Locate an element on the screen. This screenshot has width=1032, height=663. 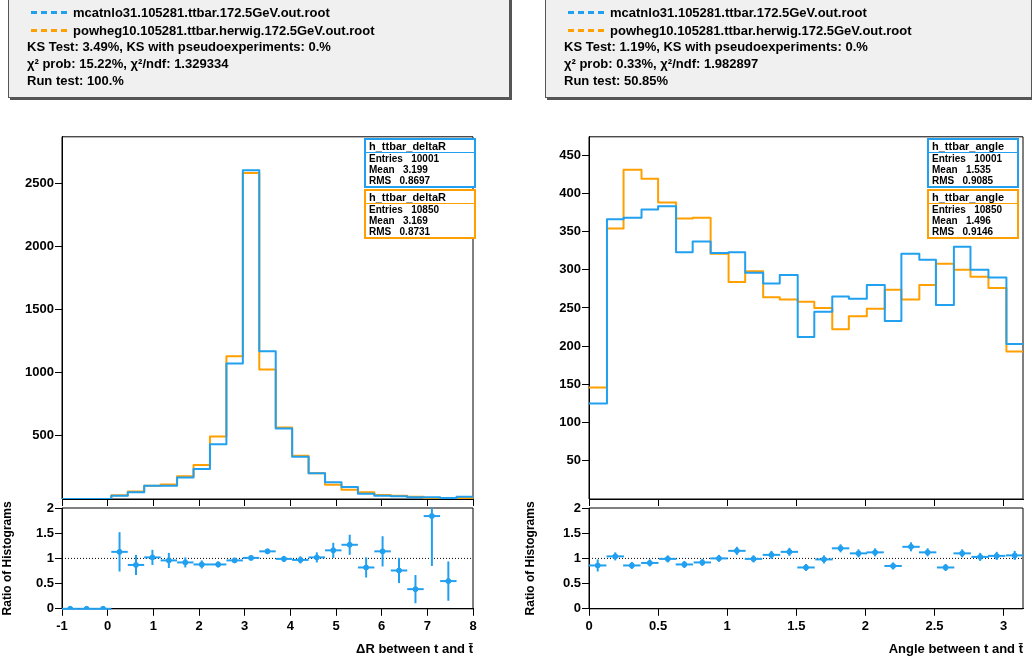
text: Run test: 50.85% is located at coordinates (617, 81).